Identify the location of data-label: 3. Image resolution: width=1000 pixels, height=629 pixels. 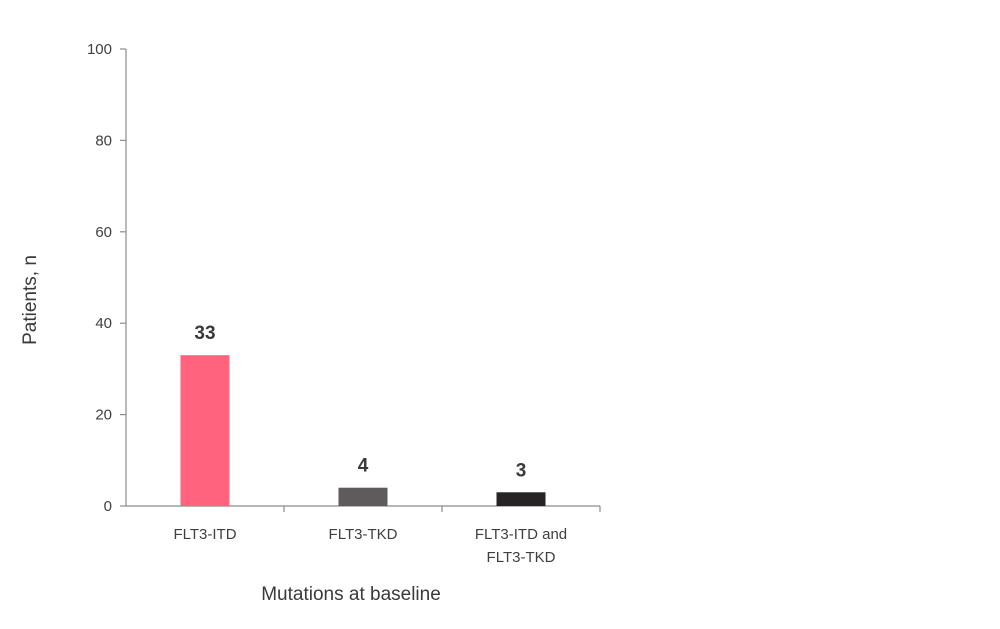
(521, 470).